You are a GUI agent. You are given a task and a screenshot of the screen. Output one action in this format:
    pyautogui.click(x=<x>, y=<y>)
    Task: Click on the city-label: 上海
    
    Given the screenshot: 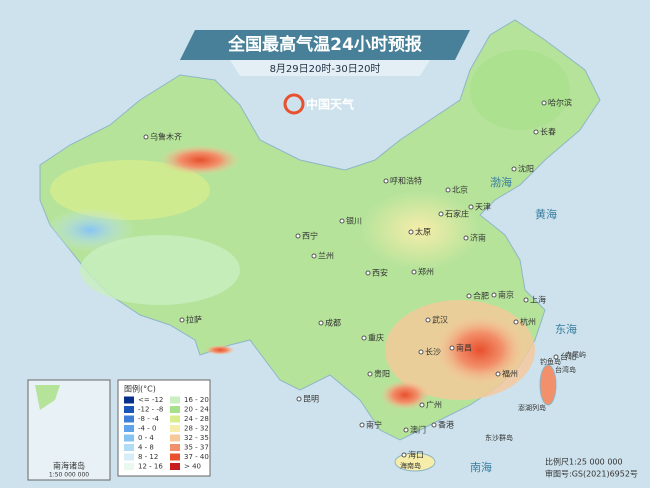 What is the action you would take?
    pyautogui.click(x=538, y=300)
    